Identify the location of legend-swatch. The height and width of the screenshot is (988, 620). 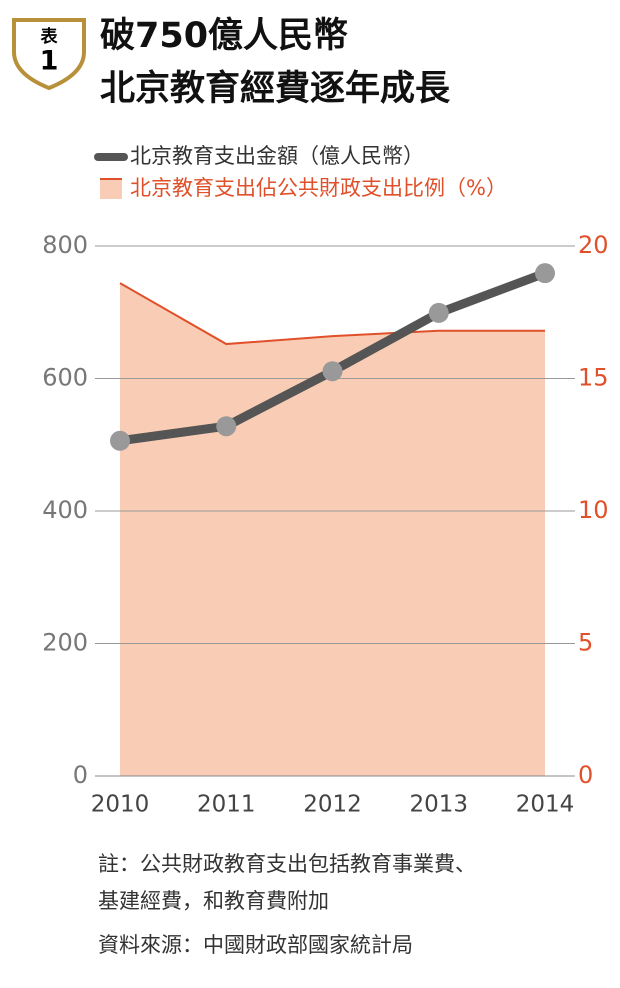
(111, 189).